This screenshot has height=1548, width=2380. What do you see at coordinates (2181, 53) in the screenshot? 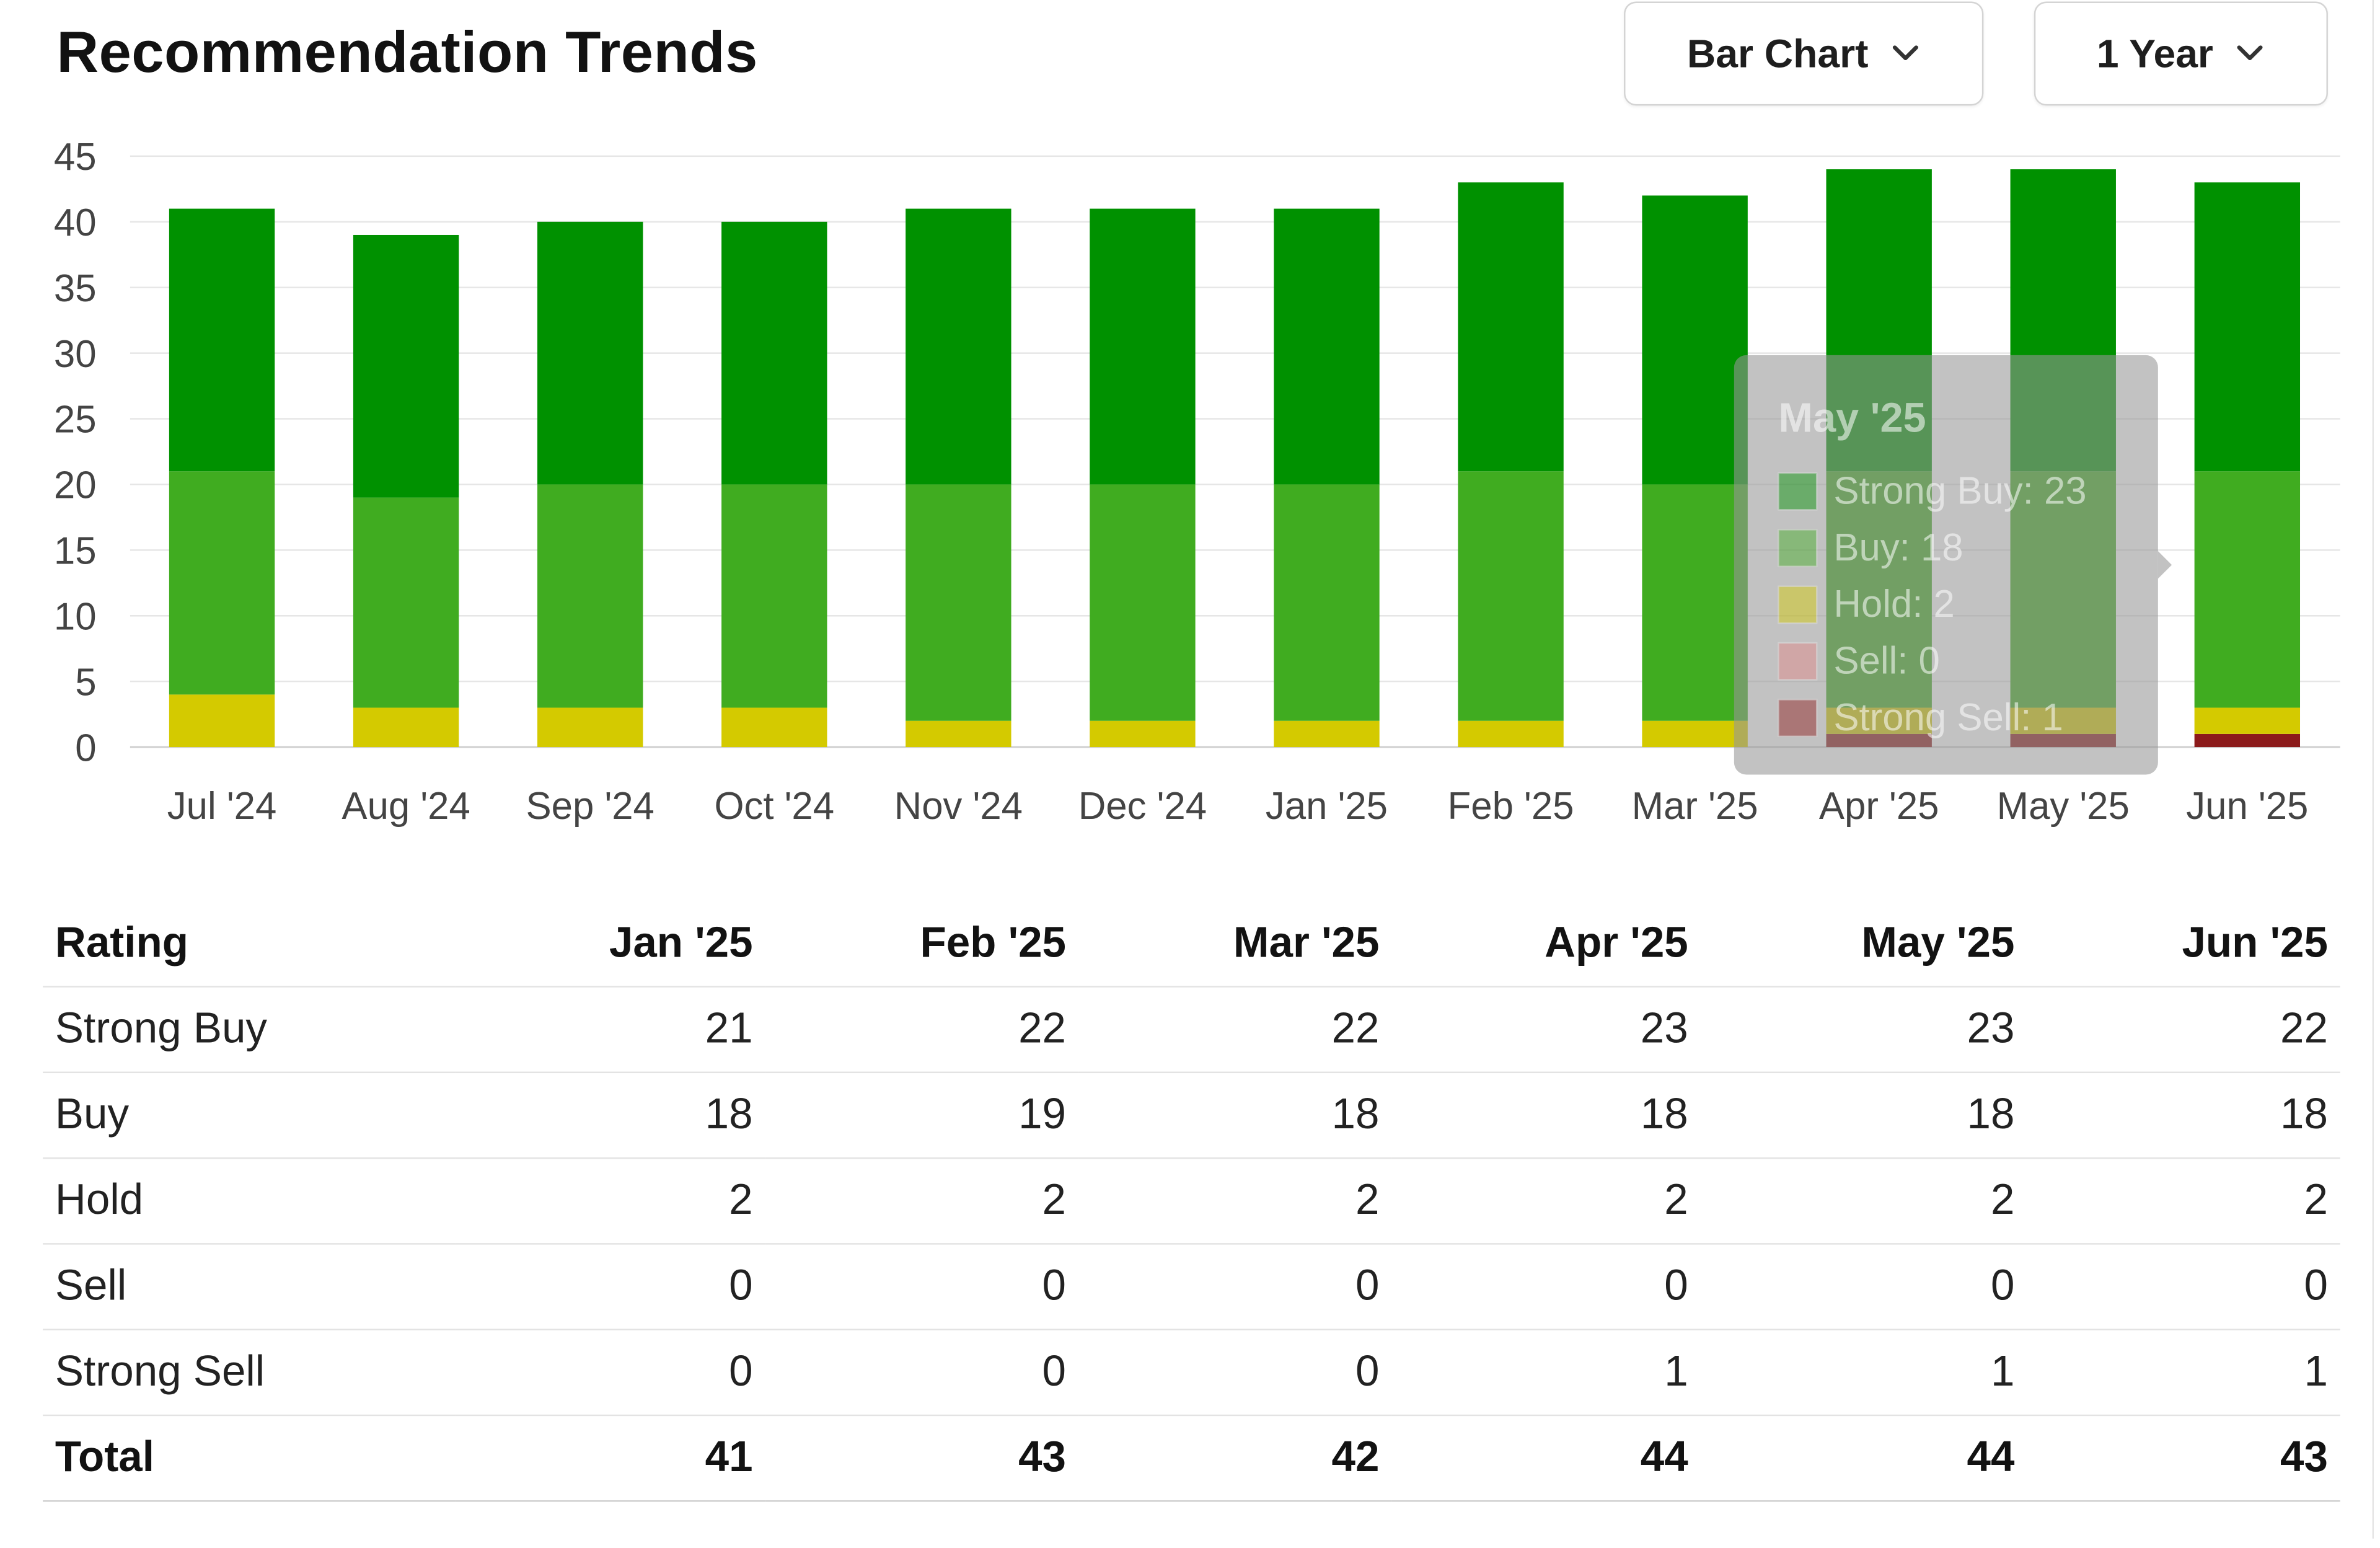
I see `range-dropdown: 1 Year` at bounding box center [2181, 53].